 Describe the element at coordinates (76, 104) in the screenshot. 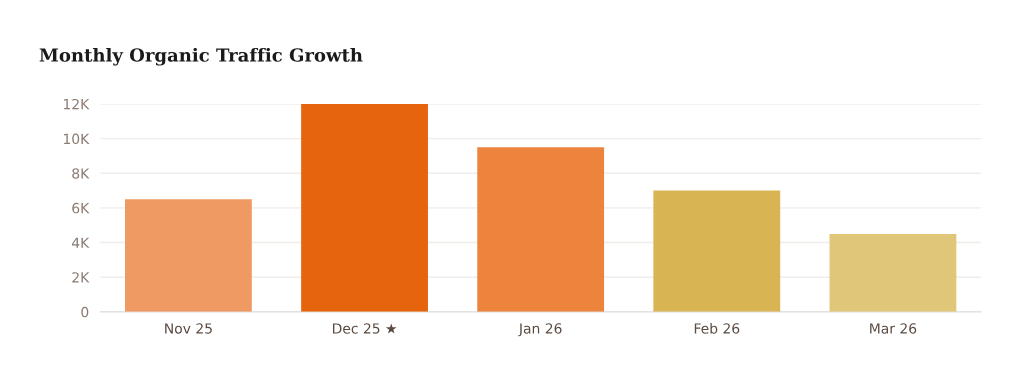

I see `y-tick-label: 12K` at that location.